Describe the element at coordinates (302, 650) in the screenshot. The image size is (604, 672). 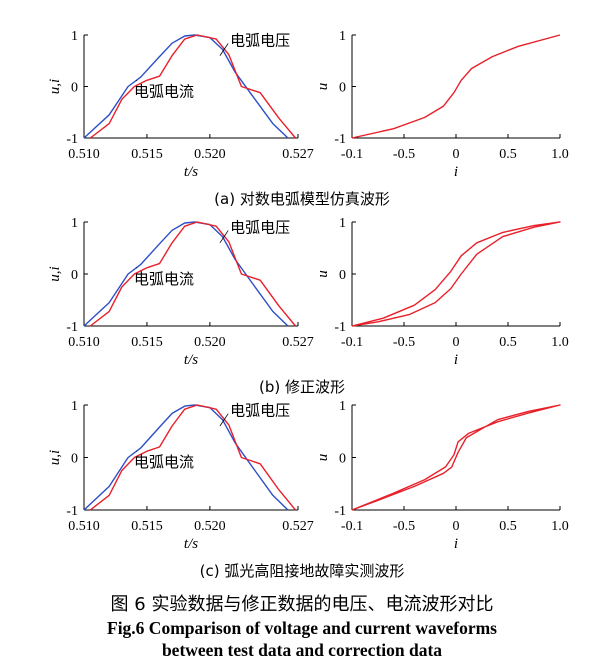
I see `figure-caption-en-line2: between test data and correction data` at that location.